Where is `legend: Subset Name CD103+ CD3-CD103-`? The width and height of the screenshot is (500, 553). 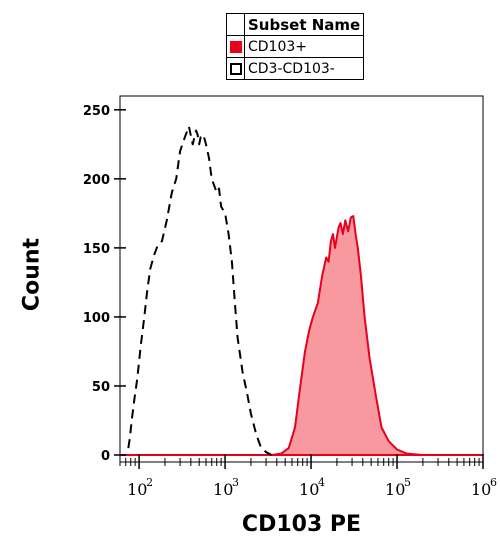
legend: Subset Name CD103+ CD3-CD103- is located at coordinates (295, 46).